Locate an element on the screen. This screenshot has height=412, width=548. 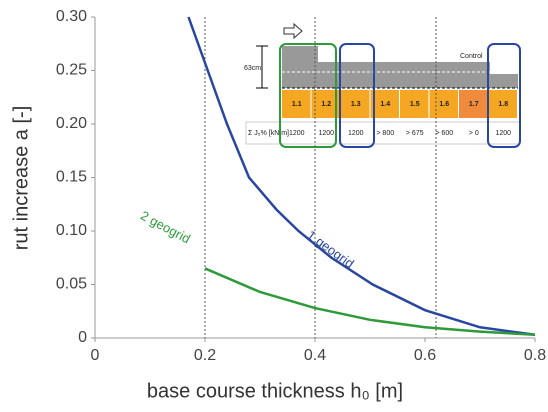
subgrade-high is located at coordinates (300, 67).